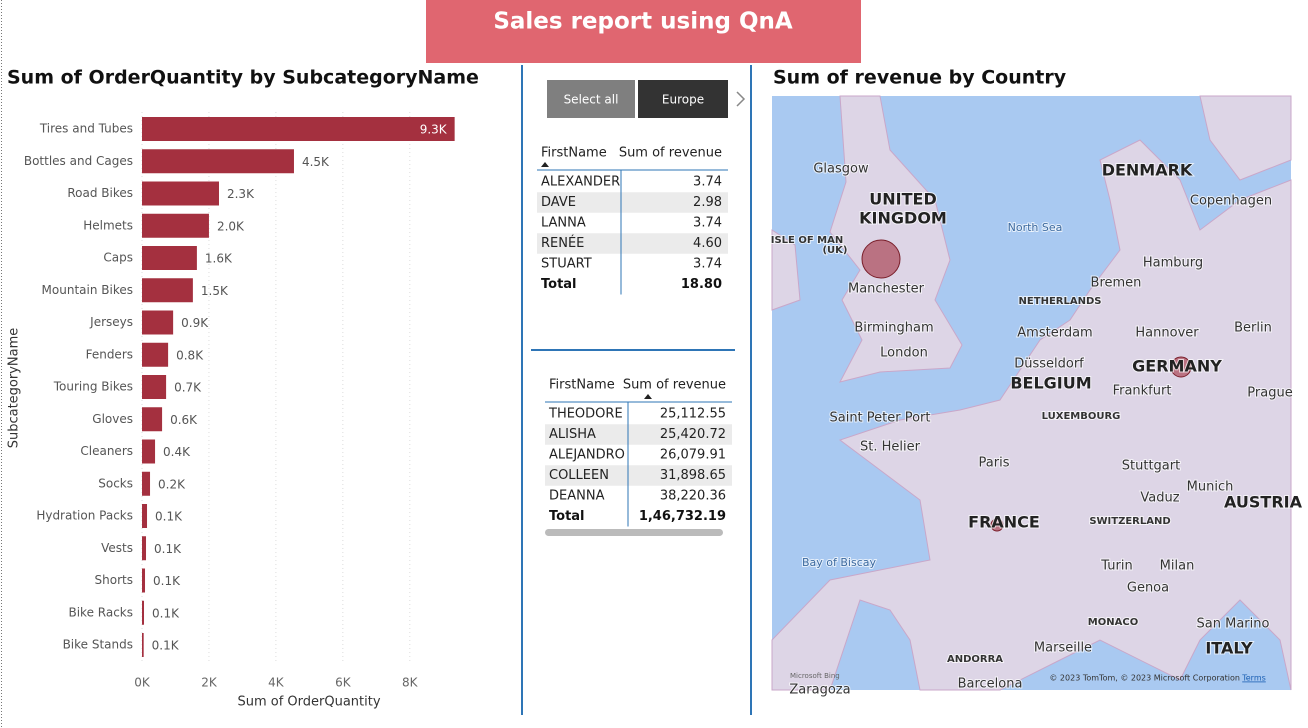 This screenshot has width=1308, height=728. Describe the element at coordinates (1233, 624) in the screenshot. I see `map-label: San Marino` at that location.